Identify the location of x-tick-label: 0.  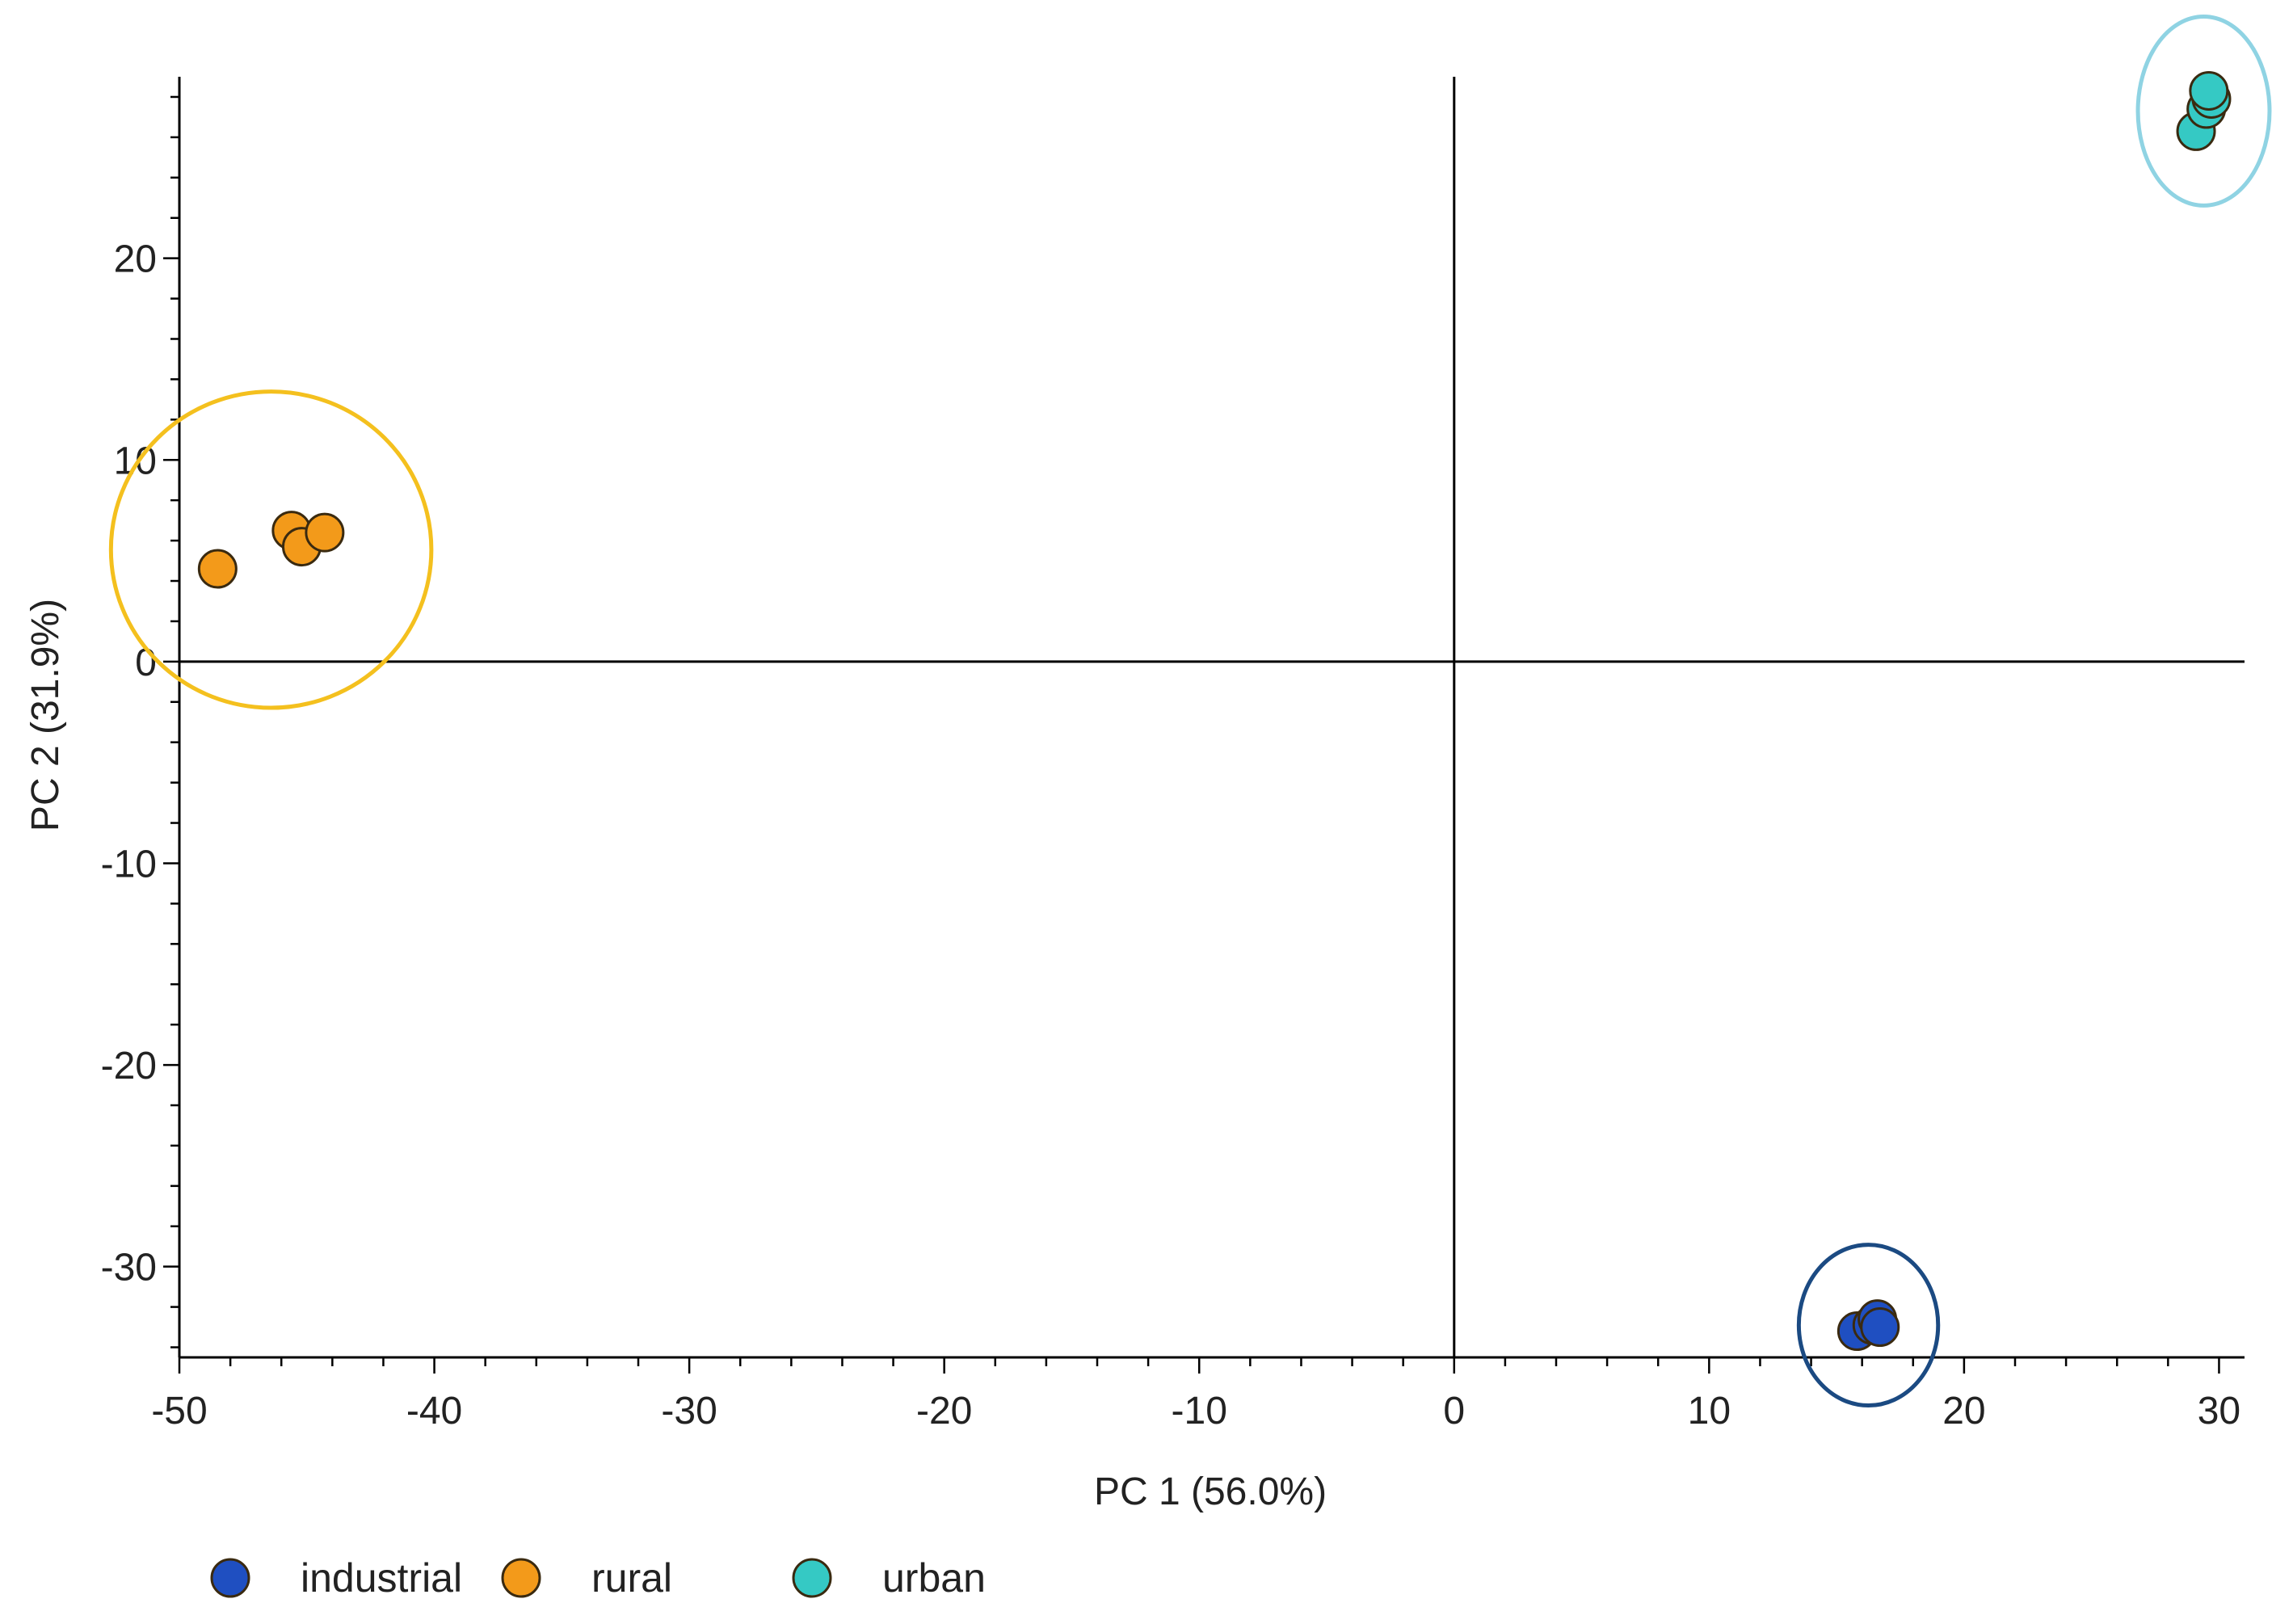
(1454, 1411).